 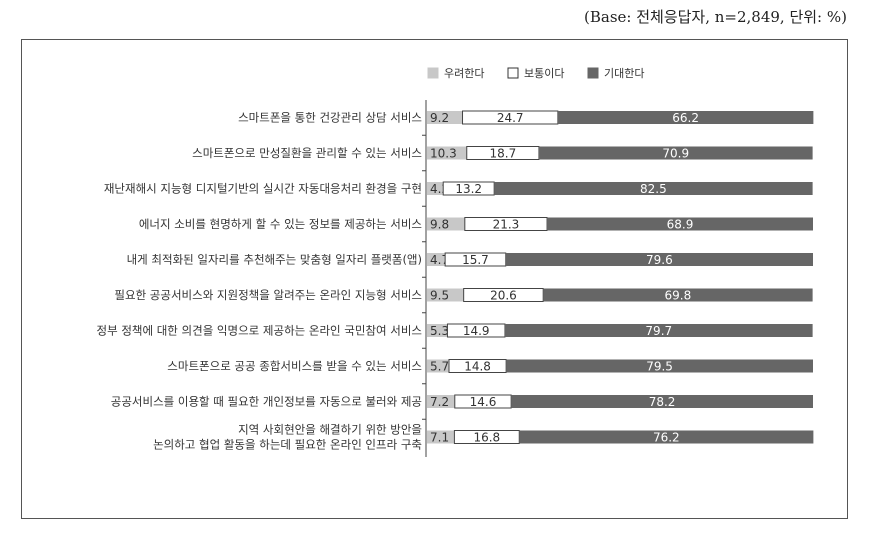 I want to click on data-label: 5.7, so click(x=439, y=367).